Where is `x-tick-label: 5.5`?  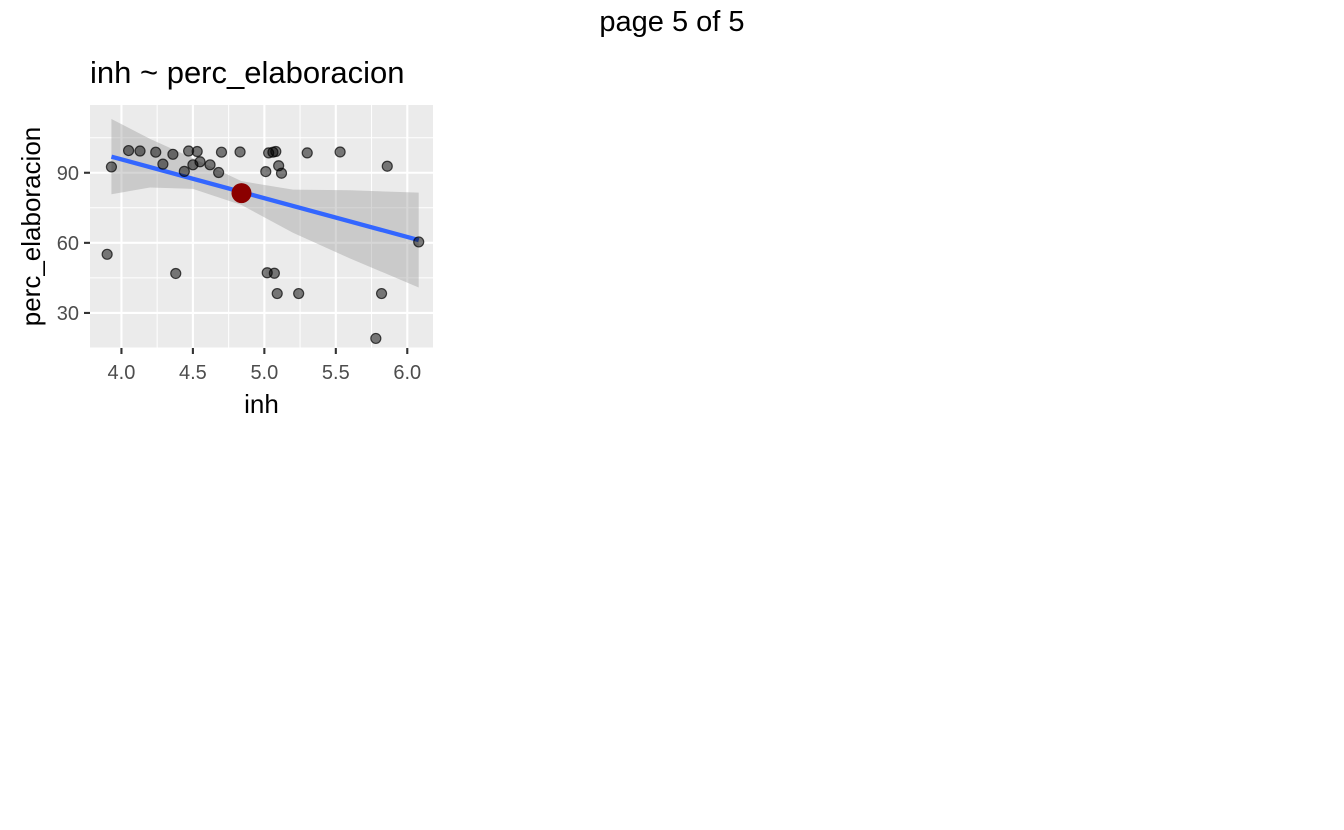 x-tick-label: 5.5 is located at coordinates (336, 373).